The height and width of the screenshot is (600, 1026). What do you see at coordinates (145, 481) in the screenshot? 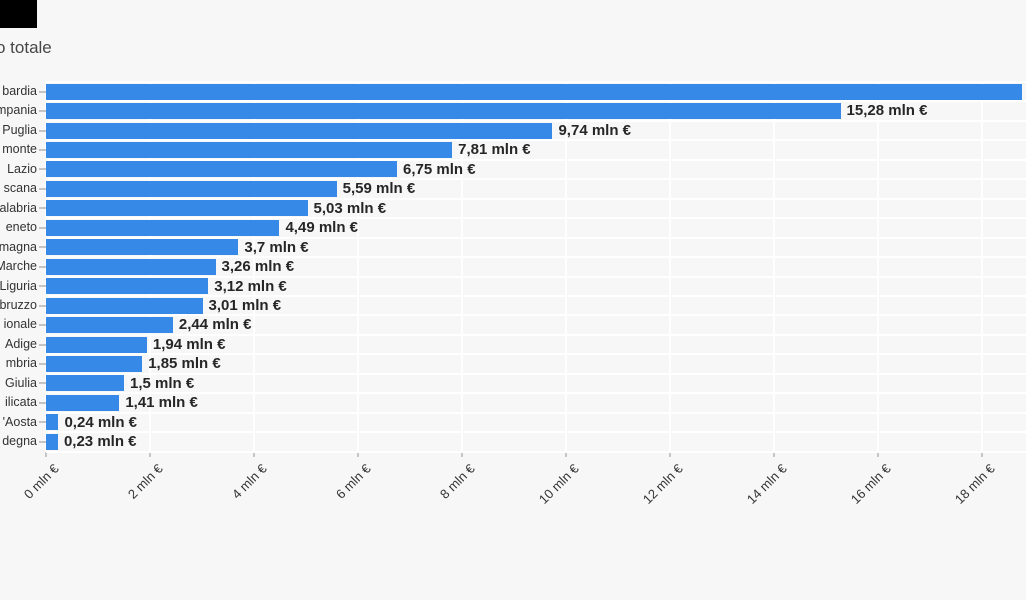
I see `x-tick-label: 2 mln €` at bounding box center [145, 481].